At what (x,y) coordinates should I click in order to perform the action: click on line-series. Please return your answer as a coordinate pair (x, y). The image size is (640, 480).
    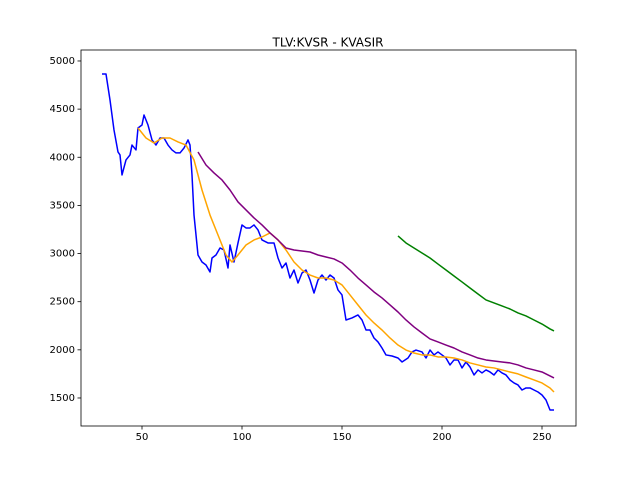
    Looking at the image, I should click on (476, 283).